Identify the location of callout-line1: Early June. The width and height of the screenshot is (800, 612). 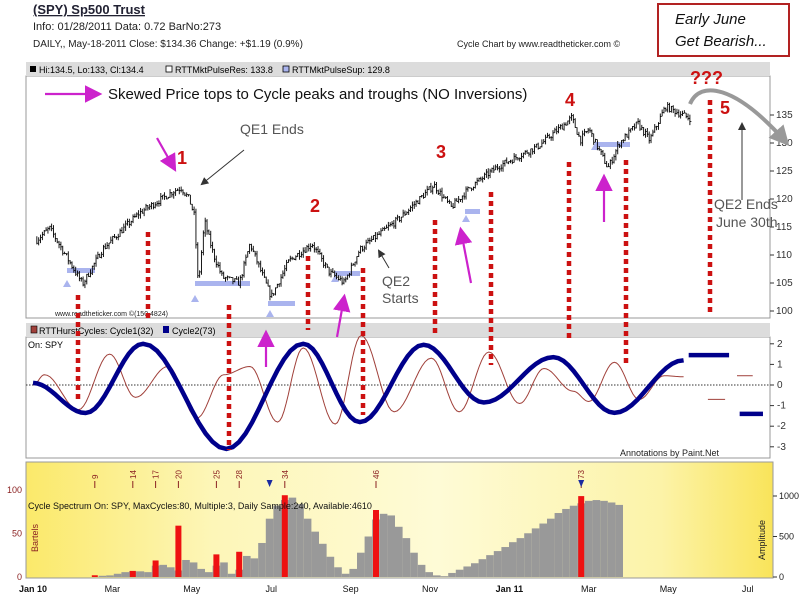
(710, 19).